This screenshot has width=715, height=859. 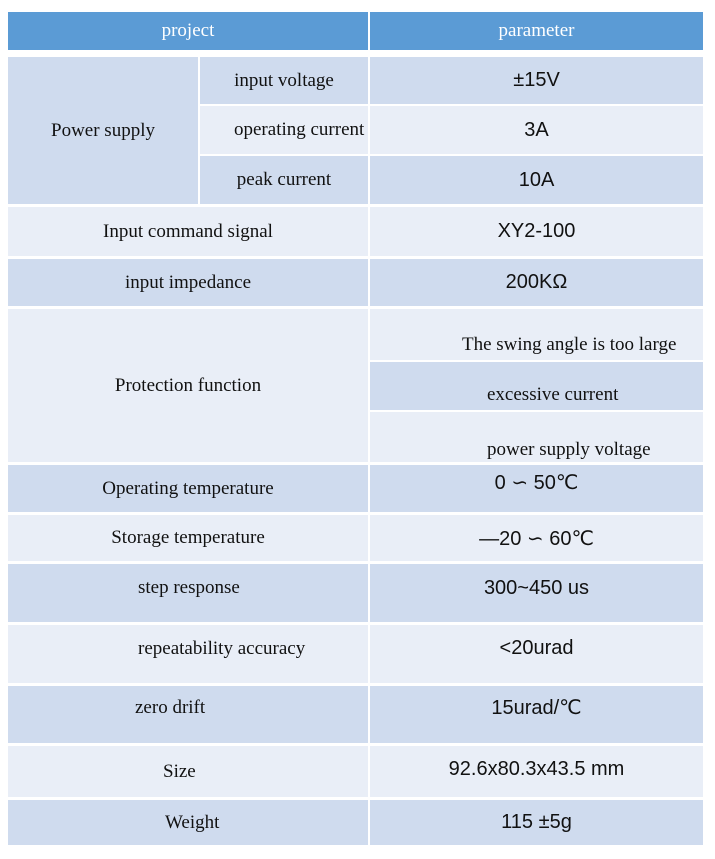 What do you see at coordinates (188, 771) in the screenshot?
I see `row-label: Size` at bounding box center [188, 771].